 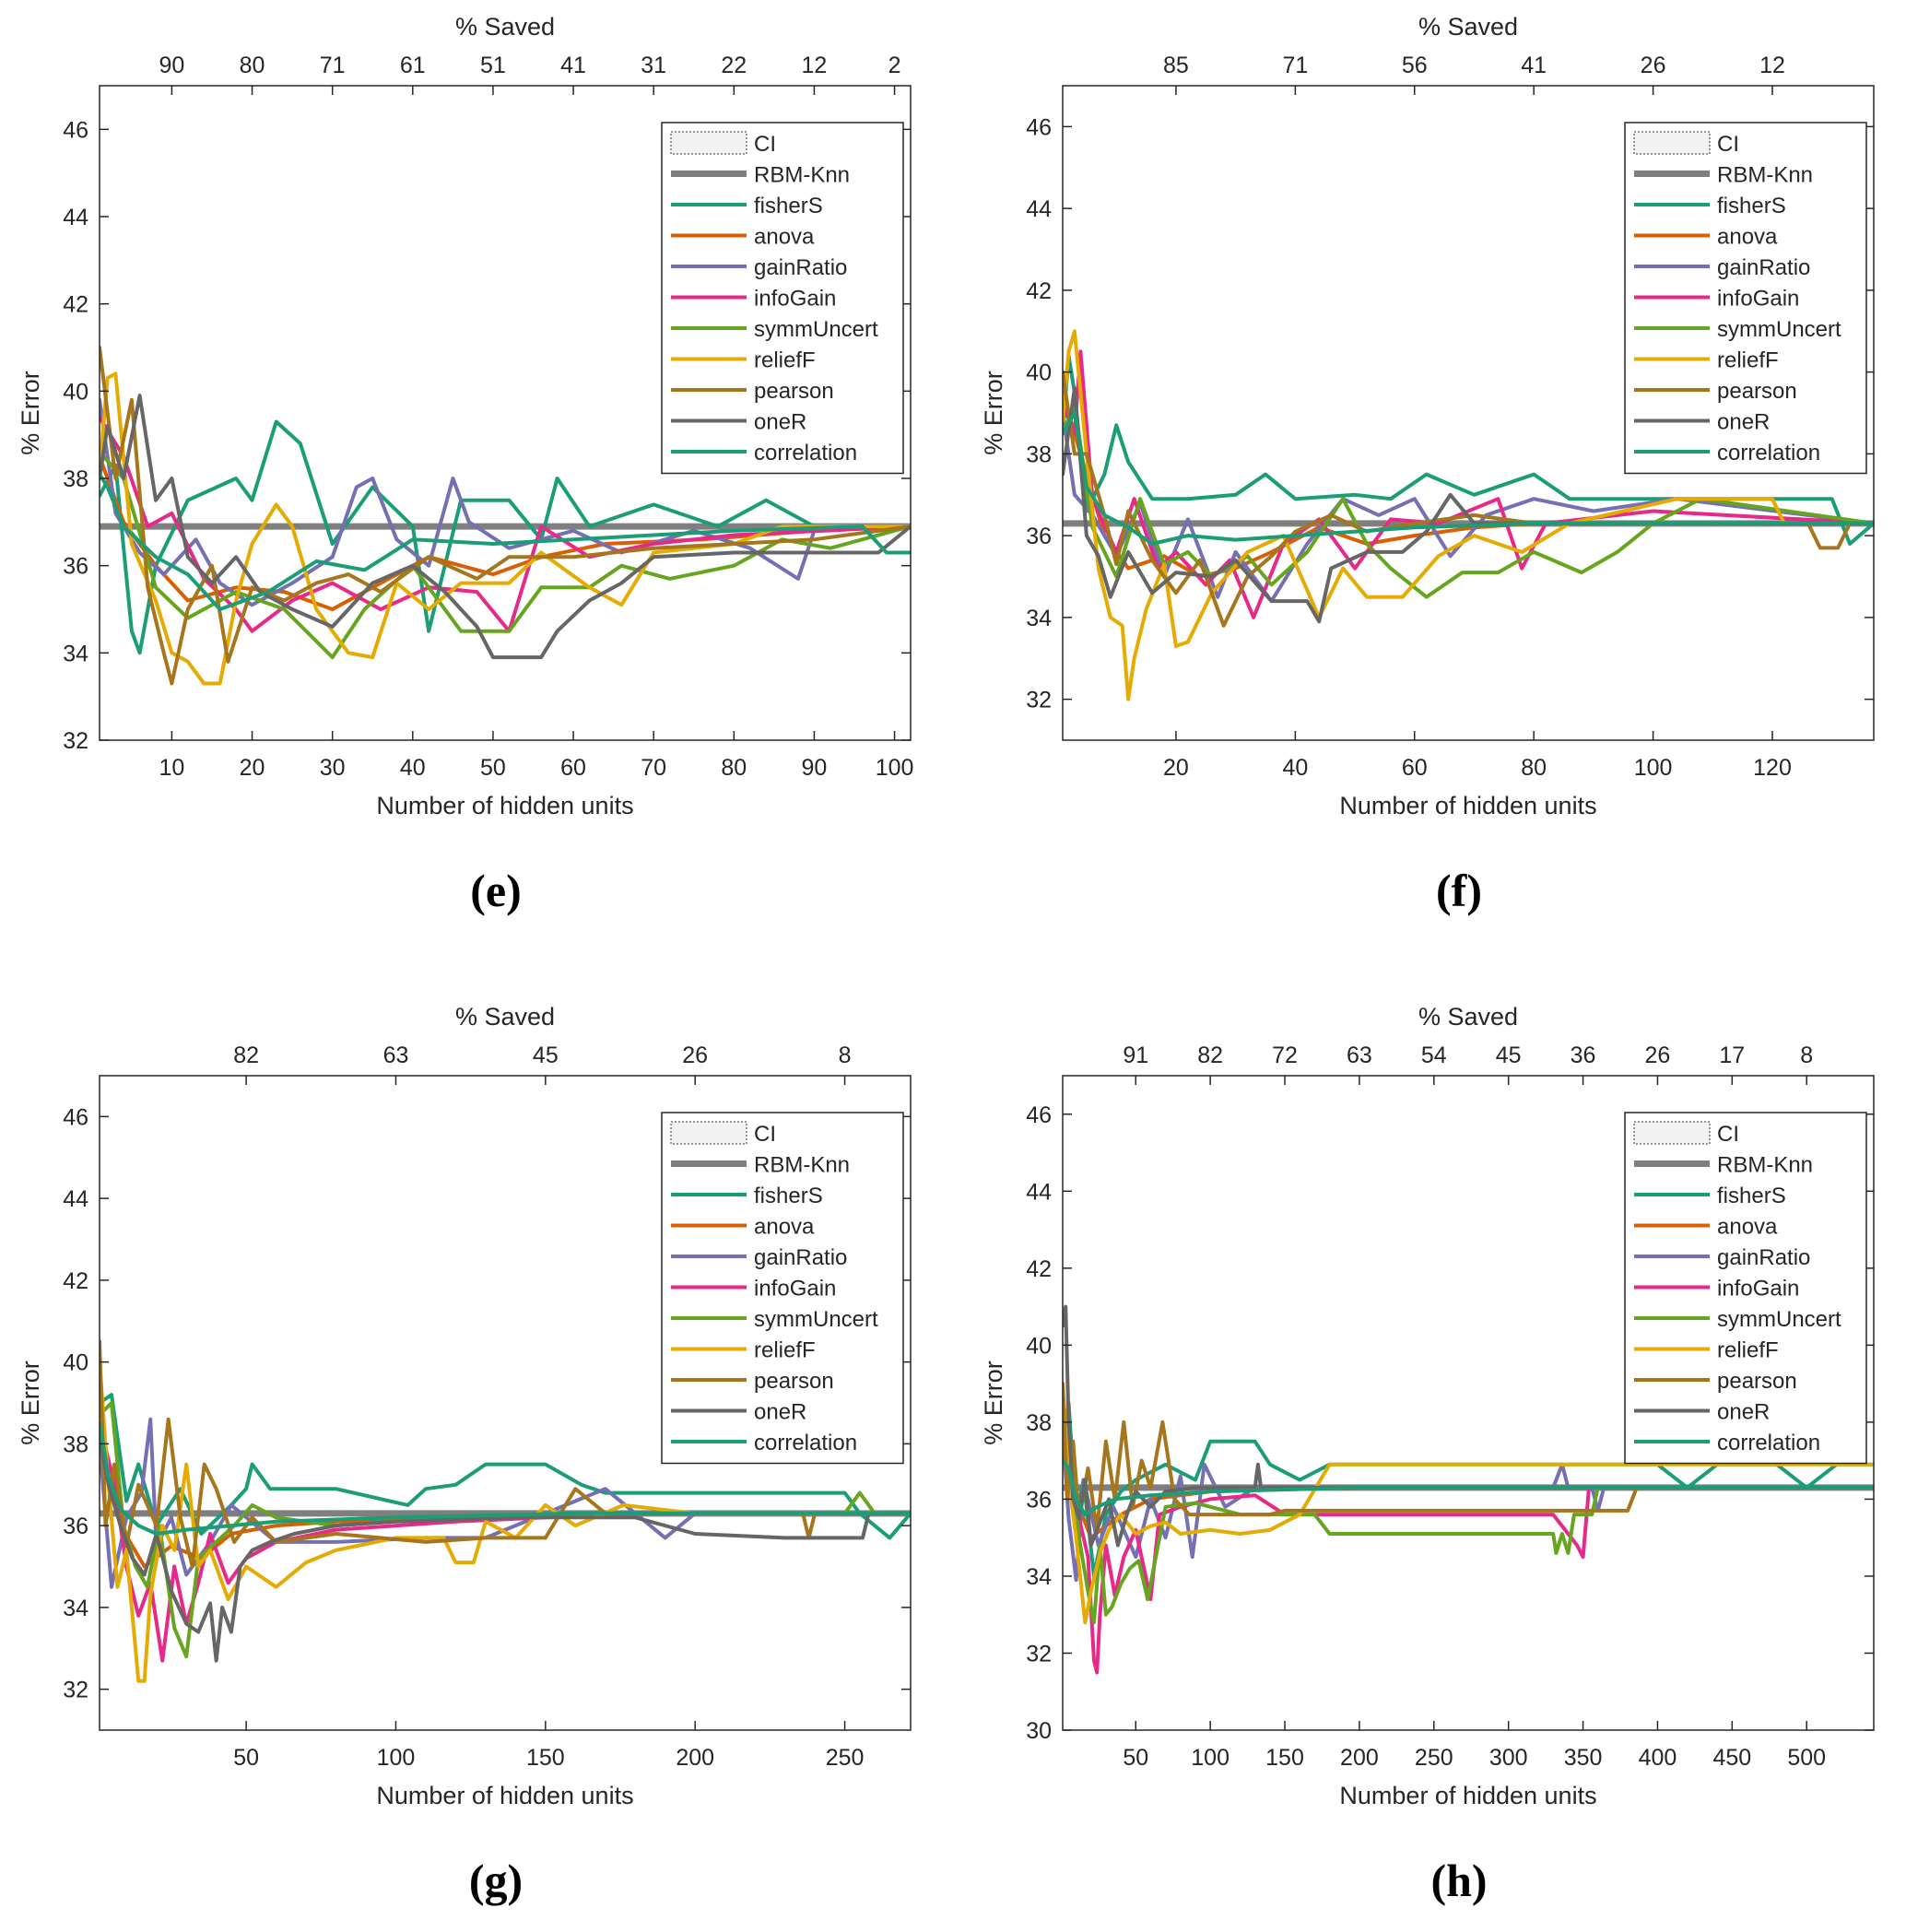 I want to click on panel-caption: (f), so click(x=1459, y=890).